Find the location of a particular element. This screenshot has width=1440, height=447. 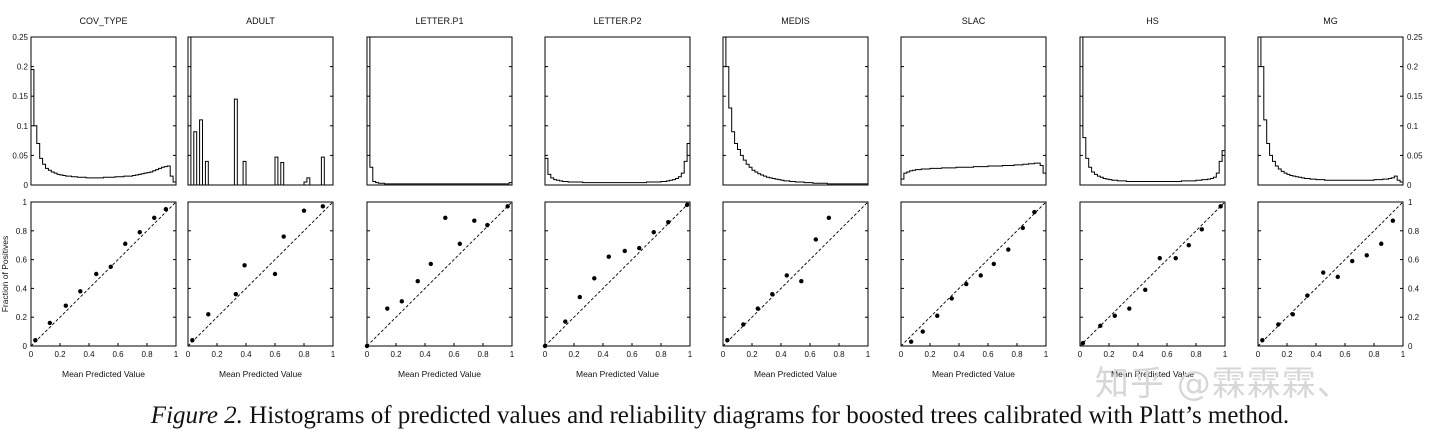

histogram-title: MEDIS is located at coordinates (795, 21).